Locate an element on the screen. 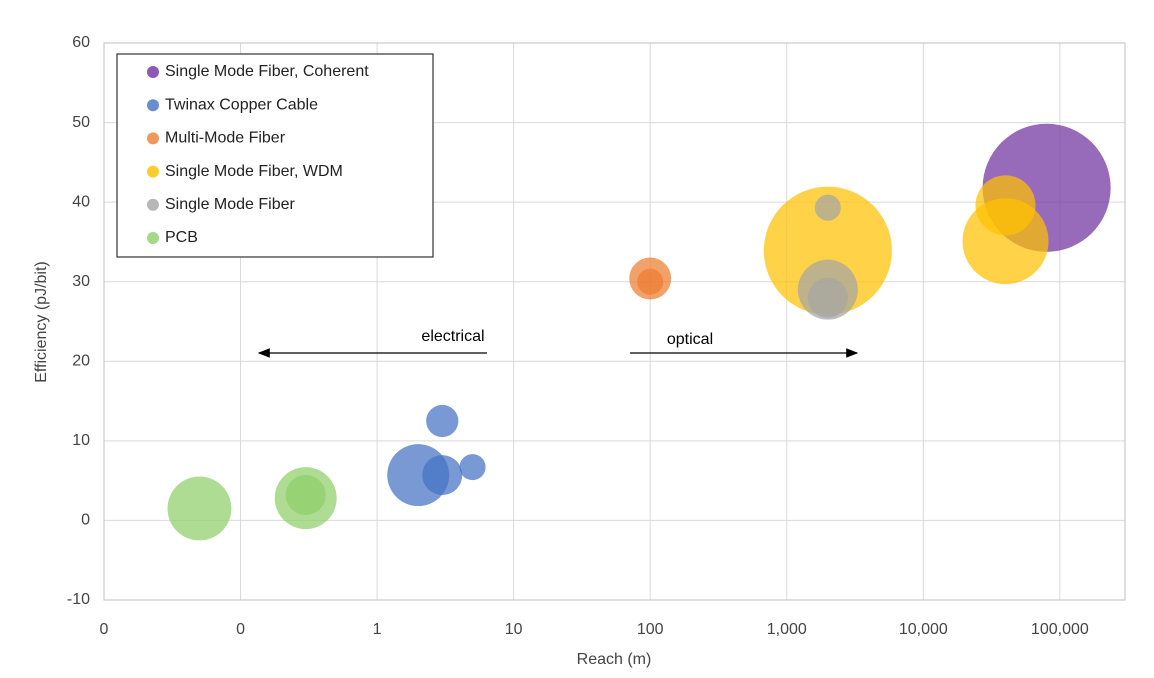 The height and width of the screenshot is (678, 1154). y-tick-label: 0 is located at coordinates (85, 520).